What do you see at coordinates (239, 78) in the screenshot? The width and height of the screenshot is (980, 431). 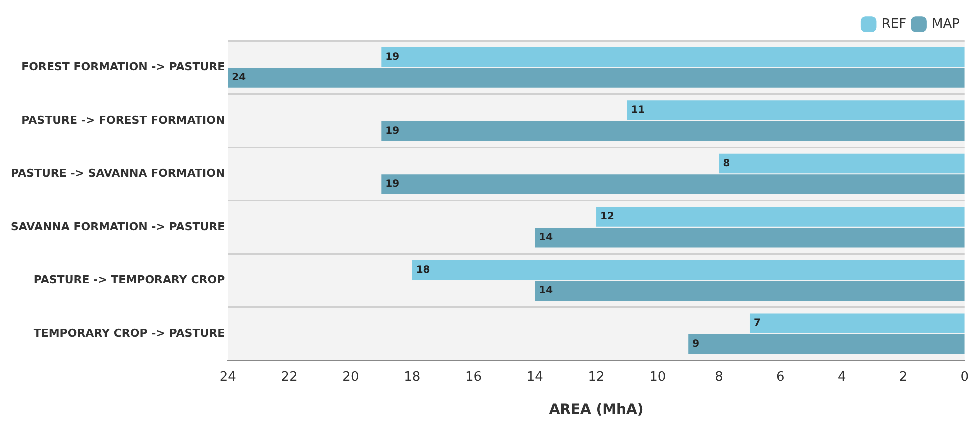 I see `data-label: 24` at bounding box center [239, 78].